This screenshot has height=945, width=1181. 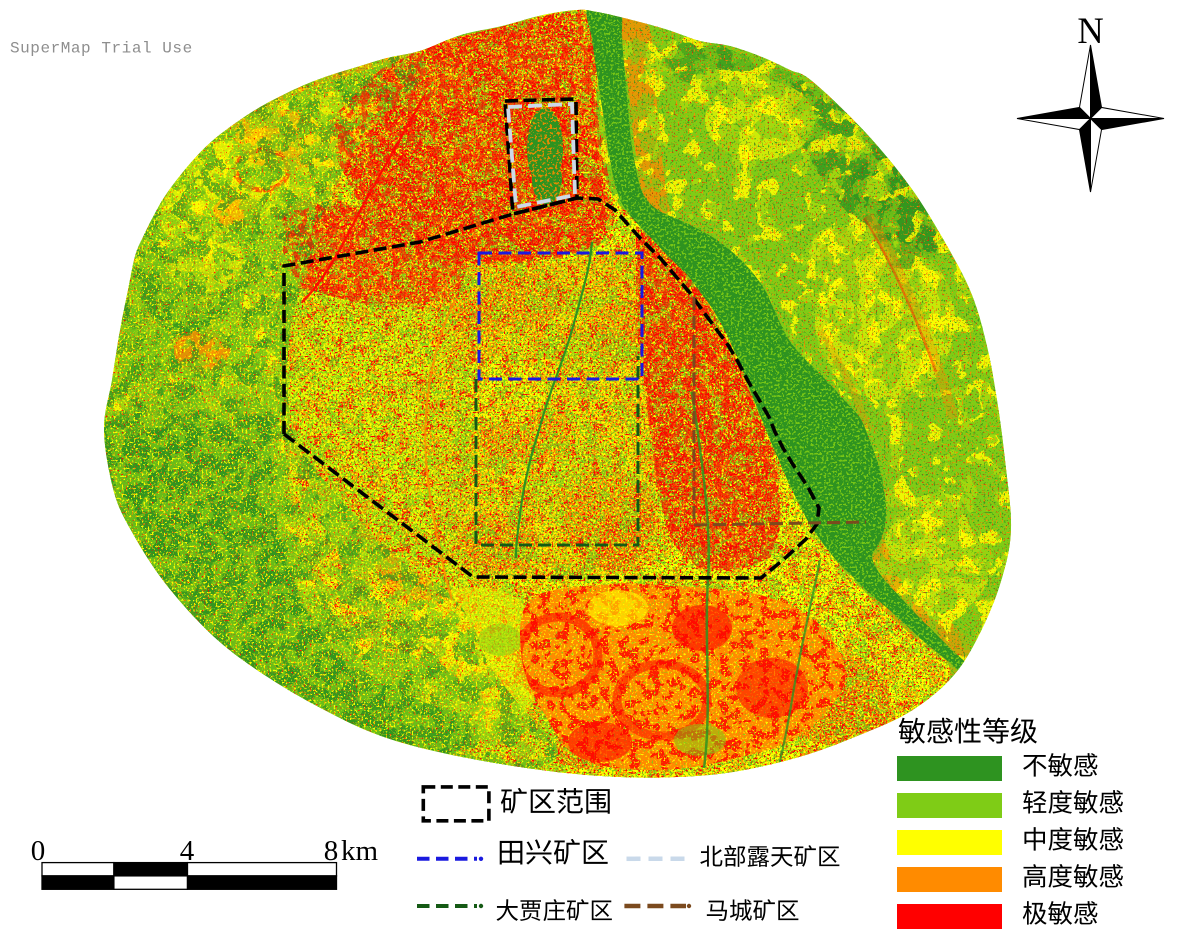 I want to click on svg-text: 0, so click(x=38, y=851).